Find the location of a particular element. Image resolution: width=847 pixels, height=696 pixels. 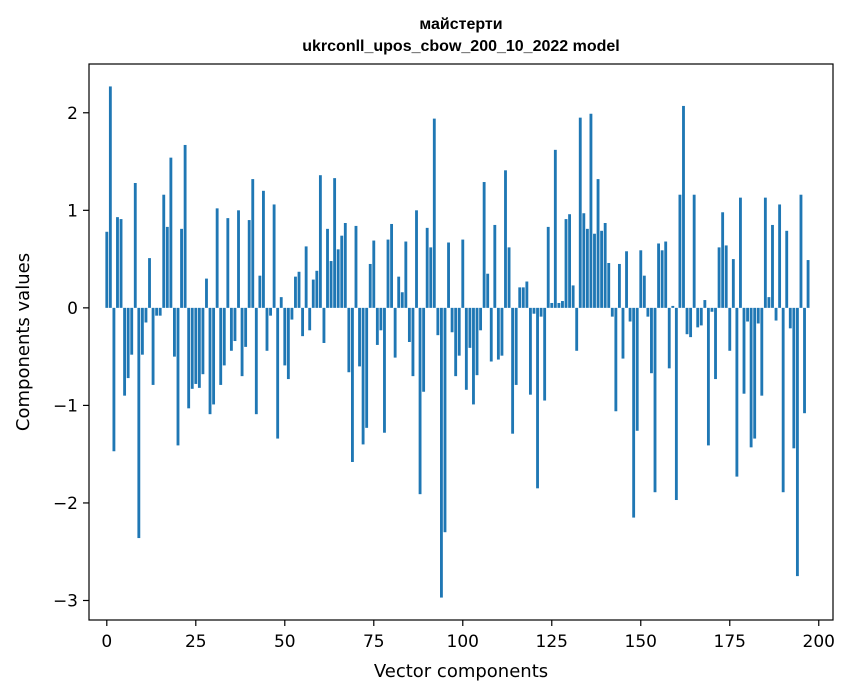

y-tick-label: 1 is located at coordinates (72, 211).